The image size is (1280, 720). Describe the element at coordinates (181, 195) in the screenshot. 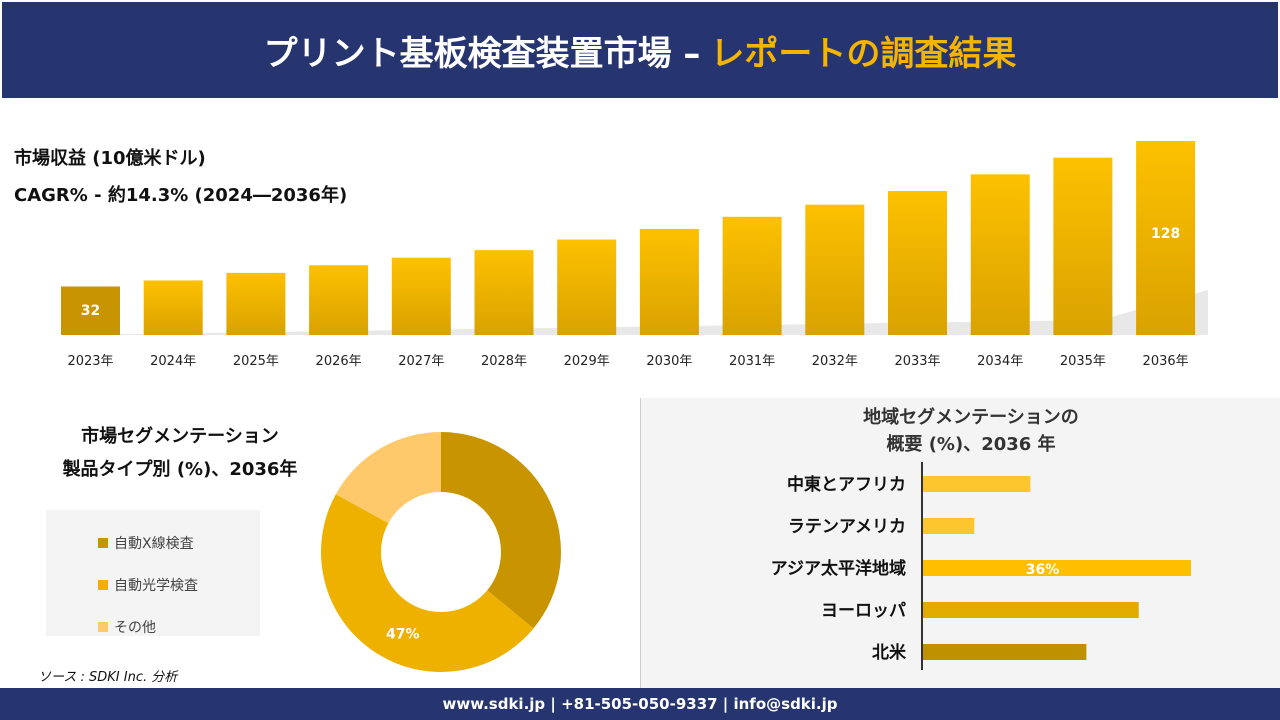

I see `cagr-label: CAGR% - 約14.3% (2024―2036年)` at that location.